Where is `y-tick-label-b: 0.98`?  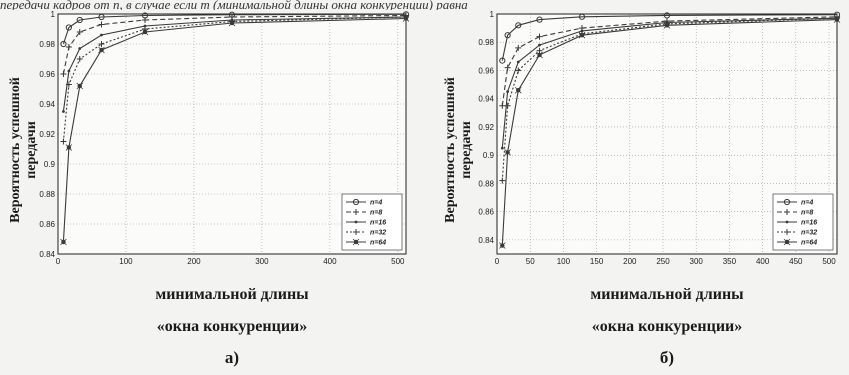
y-tick-label-b: 0.98 is located at coordinates (486, 42).